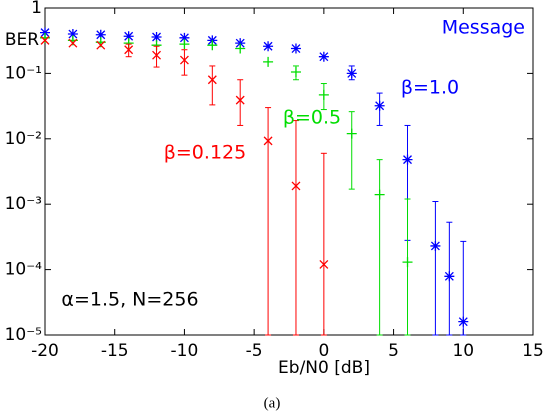  Describe the element at coordinates (24, 270) in the screenshot. I see `y-tick-label: 10⁻⁴` at that location.